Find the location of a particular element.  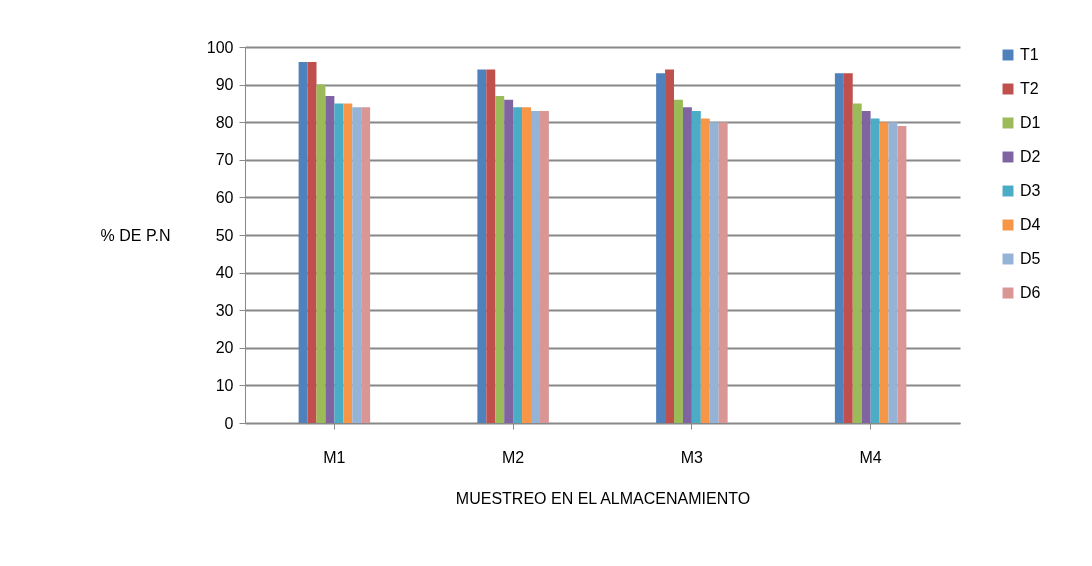

legend-label: D2 is located at coordinates (1030, 156).